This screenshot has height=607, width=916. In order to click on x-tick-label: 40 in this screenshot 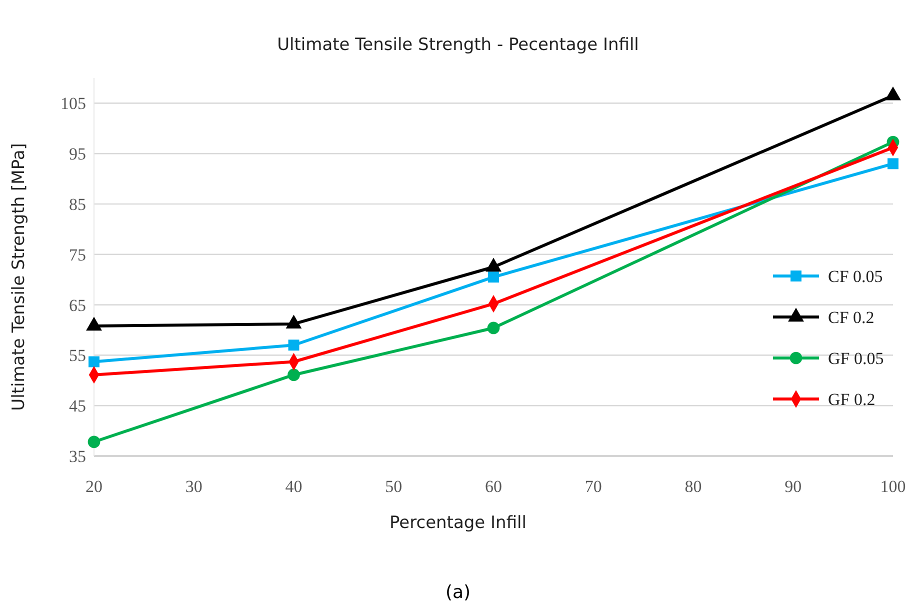, I will do `click(293, 486)`.